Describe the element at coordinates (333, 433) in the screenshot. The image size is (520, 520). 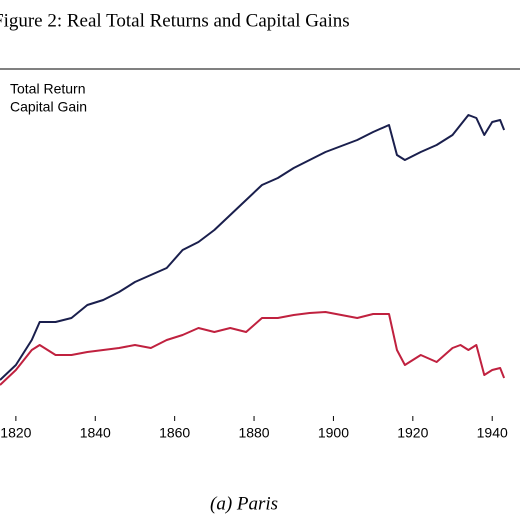
I see `x-tick-label: 1900` at that location.